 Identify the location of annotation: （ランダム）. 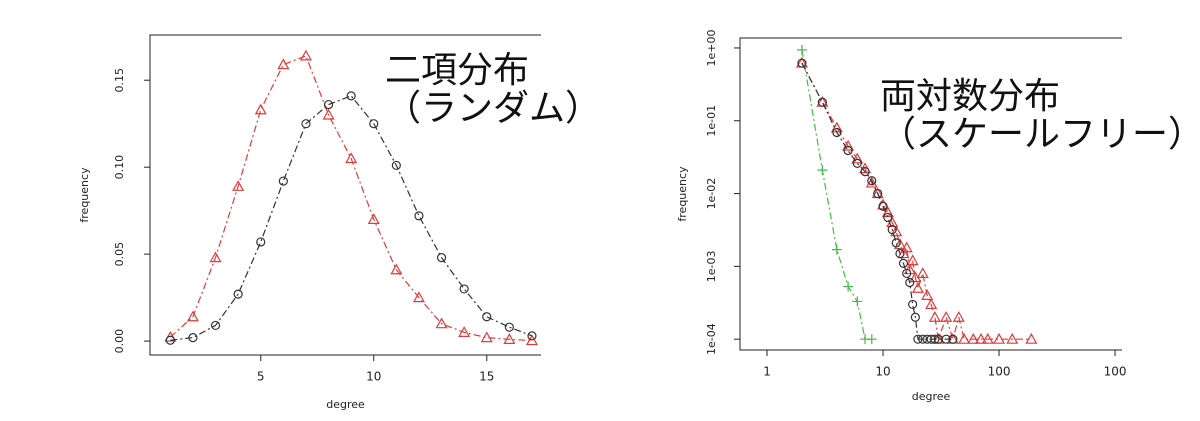
(493, 108).